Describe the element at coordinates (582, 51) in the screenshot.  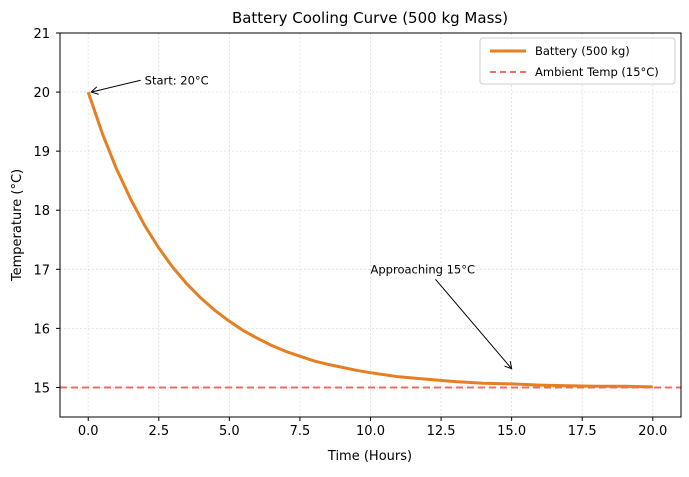
I see `legend-label-battery: Battery (500 kg)` at that location.